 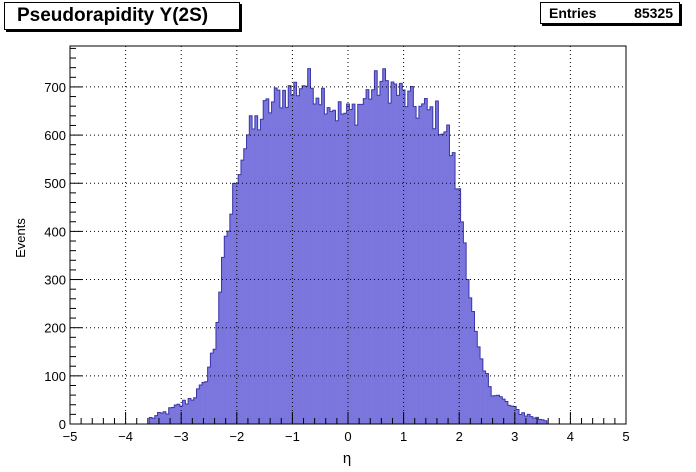 I want to click on x-axis-label: η, so click(x=347, y=458).